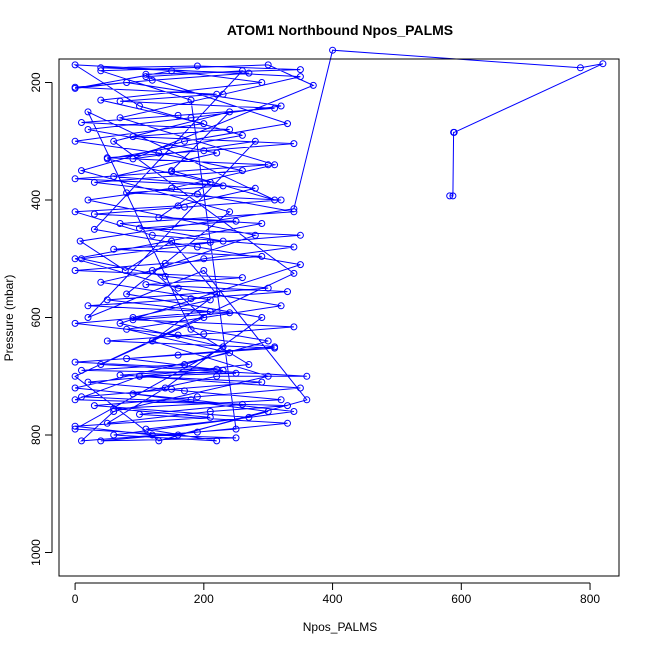 This screenshot has width=650, height=650. I want to click on y-tick-label: 200, so click(36, 82).